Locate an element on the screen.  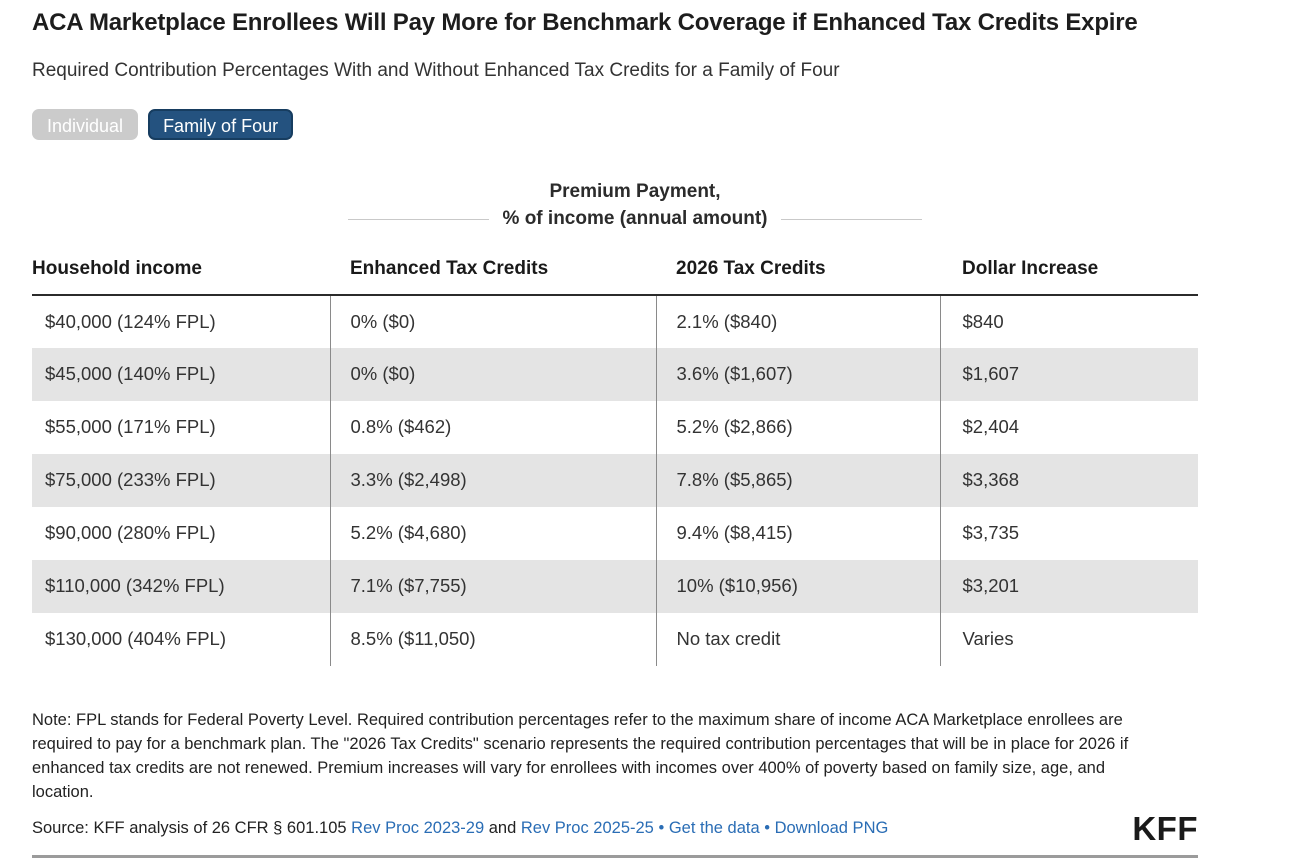
table-cell: 7.1% ($7,755) is located at coordinates (492, 586).